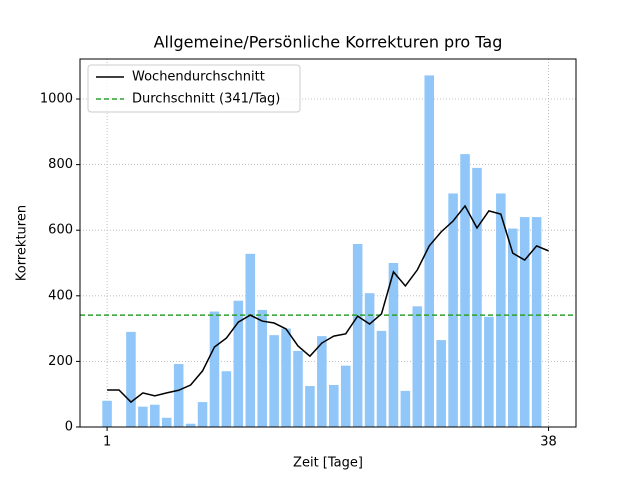 This screenshot has width=640, height=480. What do you see at coordinates (69, 427) in the screenshot?
I see `y-tick-label: 0` at bounding box center [69, 427].